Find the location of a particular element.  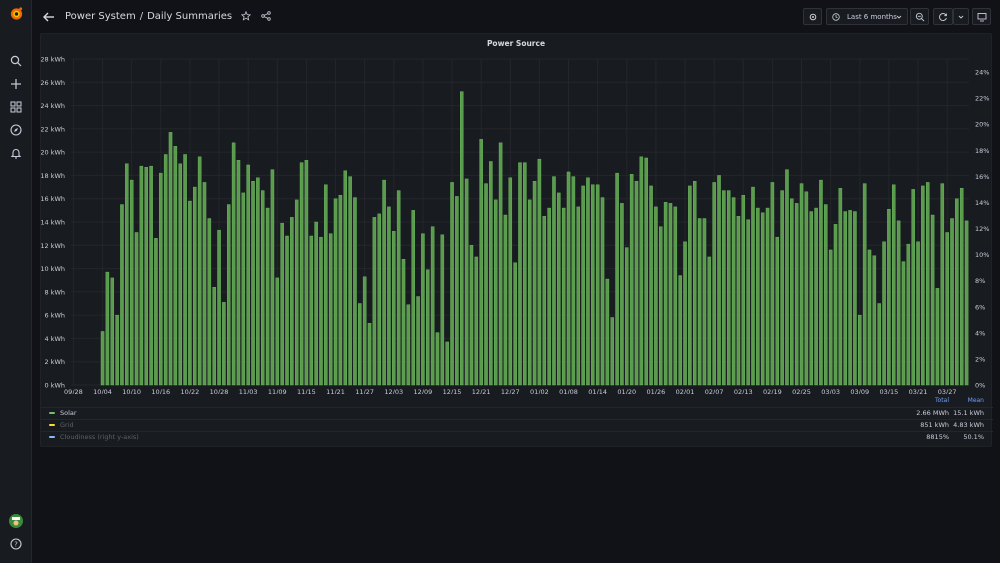

y2-tick-label: 4% is located at coordinates (980, 333).